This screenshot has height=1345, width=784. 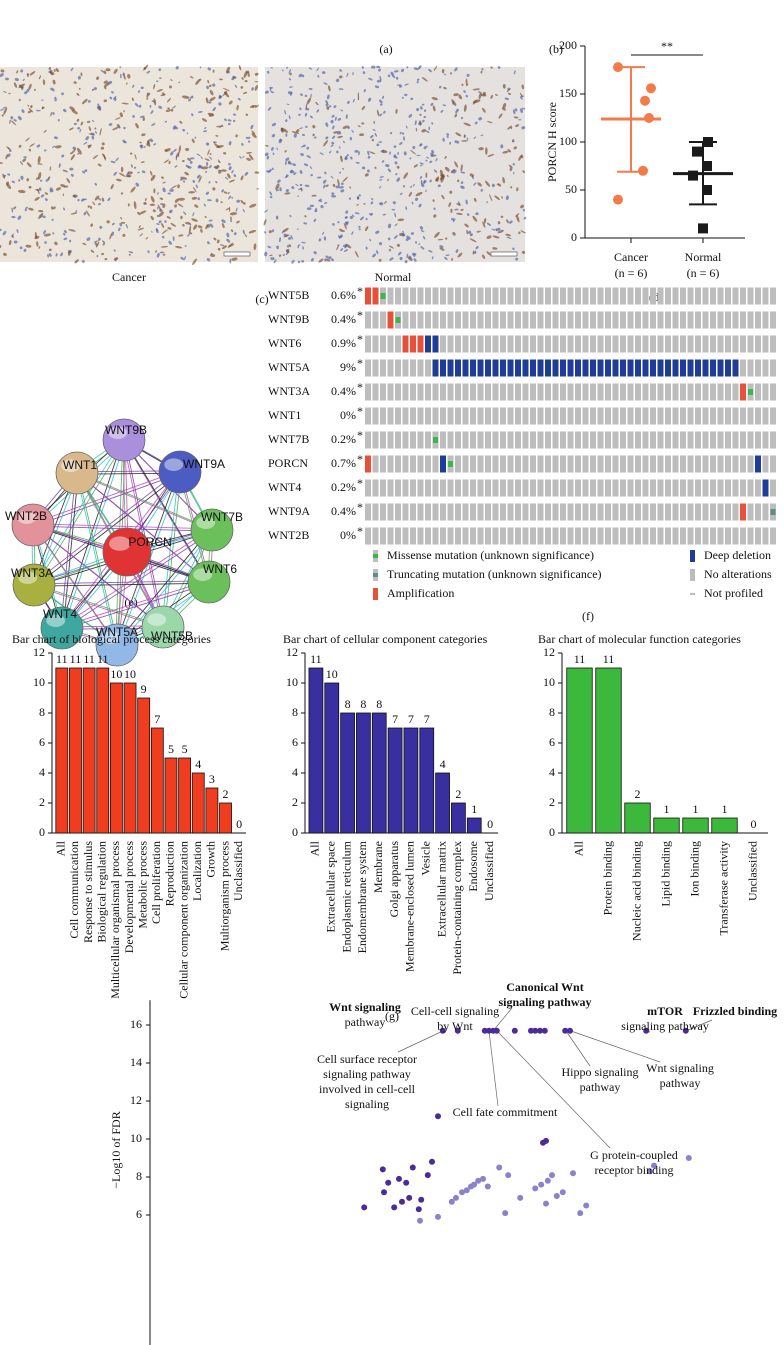 What do you see at coordinates (42, 772) in the screenshot?
I see `y-tick-label: 4` at bounding box center [42, 772].